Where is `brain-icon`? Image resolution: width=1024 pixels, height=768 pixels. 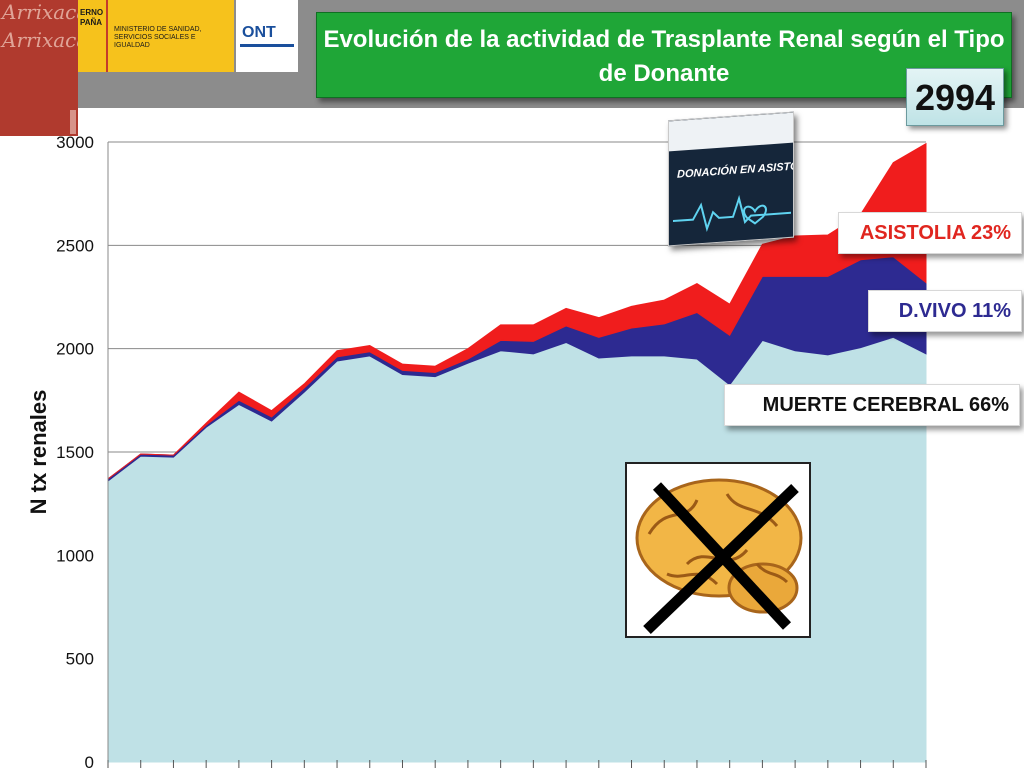
brain-icon is located at coordinates (719, 556).